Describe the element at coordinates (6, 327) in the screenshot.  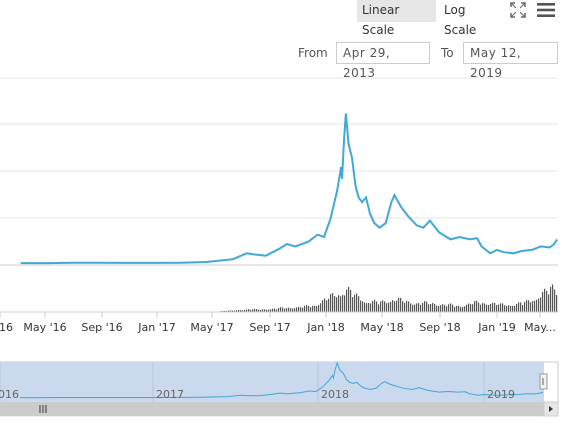
I see `x-tick-label: '16` at that location.